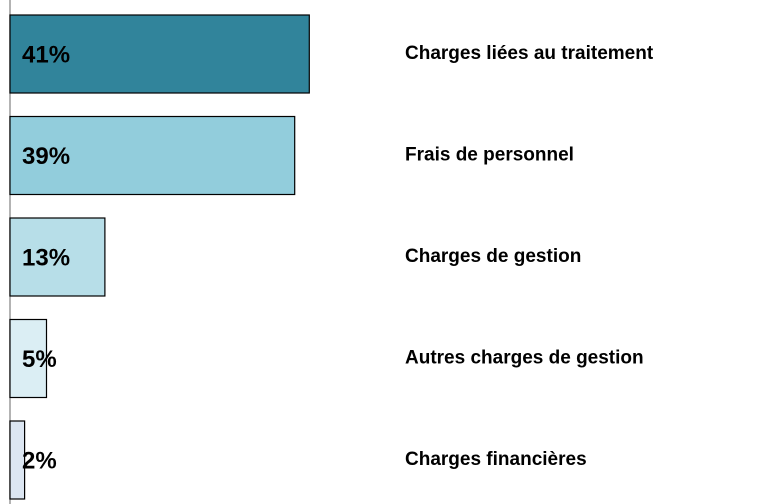  Describe the element at coordinates (493, 256) in the screenshot. I see `category-label: Charges de gestion` at that location.